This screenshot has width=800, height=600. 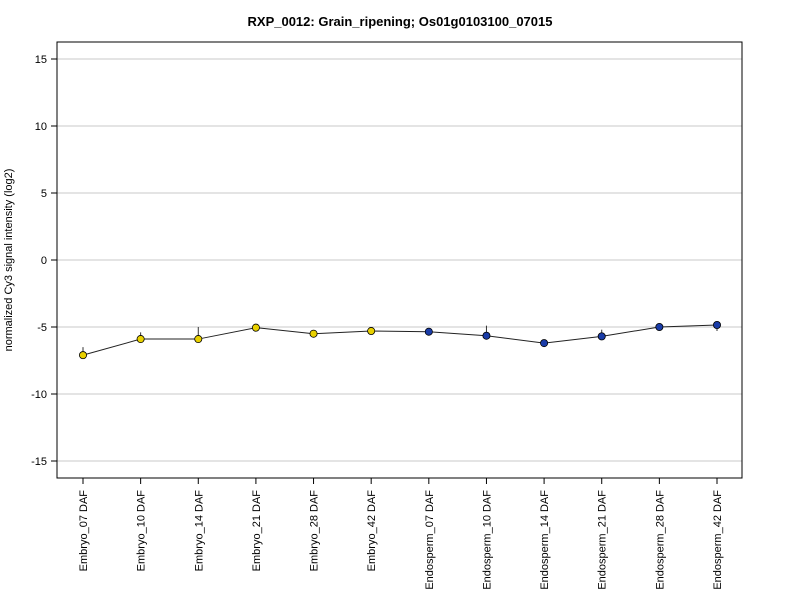 I want to click on x-tick-label: Embryo_07 DAF, so click(x=84, y=531).